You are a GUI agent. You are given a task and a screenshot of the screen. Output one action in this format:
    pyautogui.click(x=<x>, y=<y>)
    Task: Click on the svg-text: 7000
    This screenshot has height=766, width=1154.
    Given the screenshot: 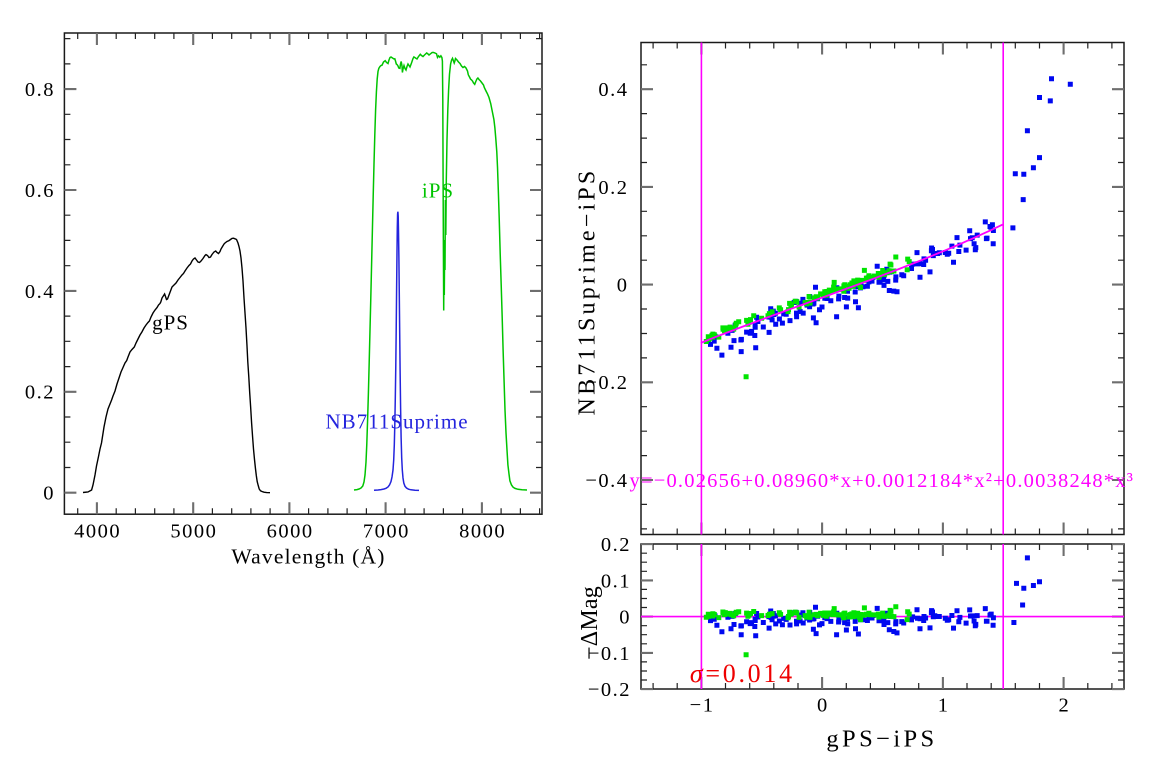 What is the action you would take?
    pyautogui.click(x=386, y=532)
    